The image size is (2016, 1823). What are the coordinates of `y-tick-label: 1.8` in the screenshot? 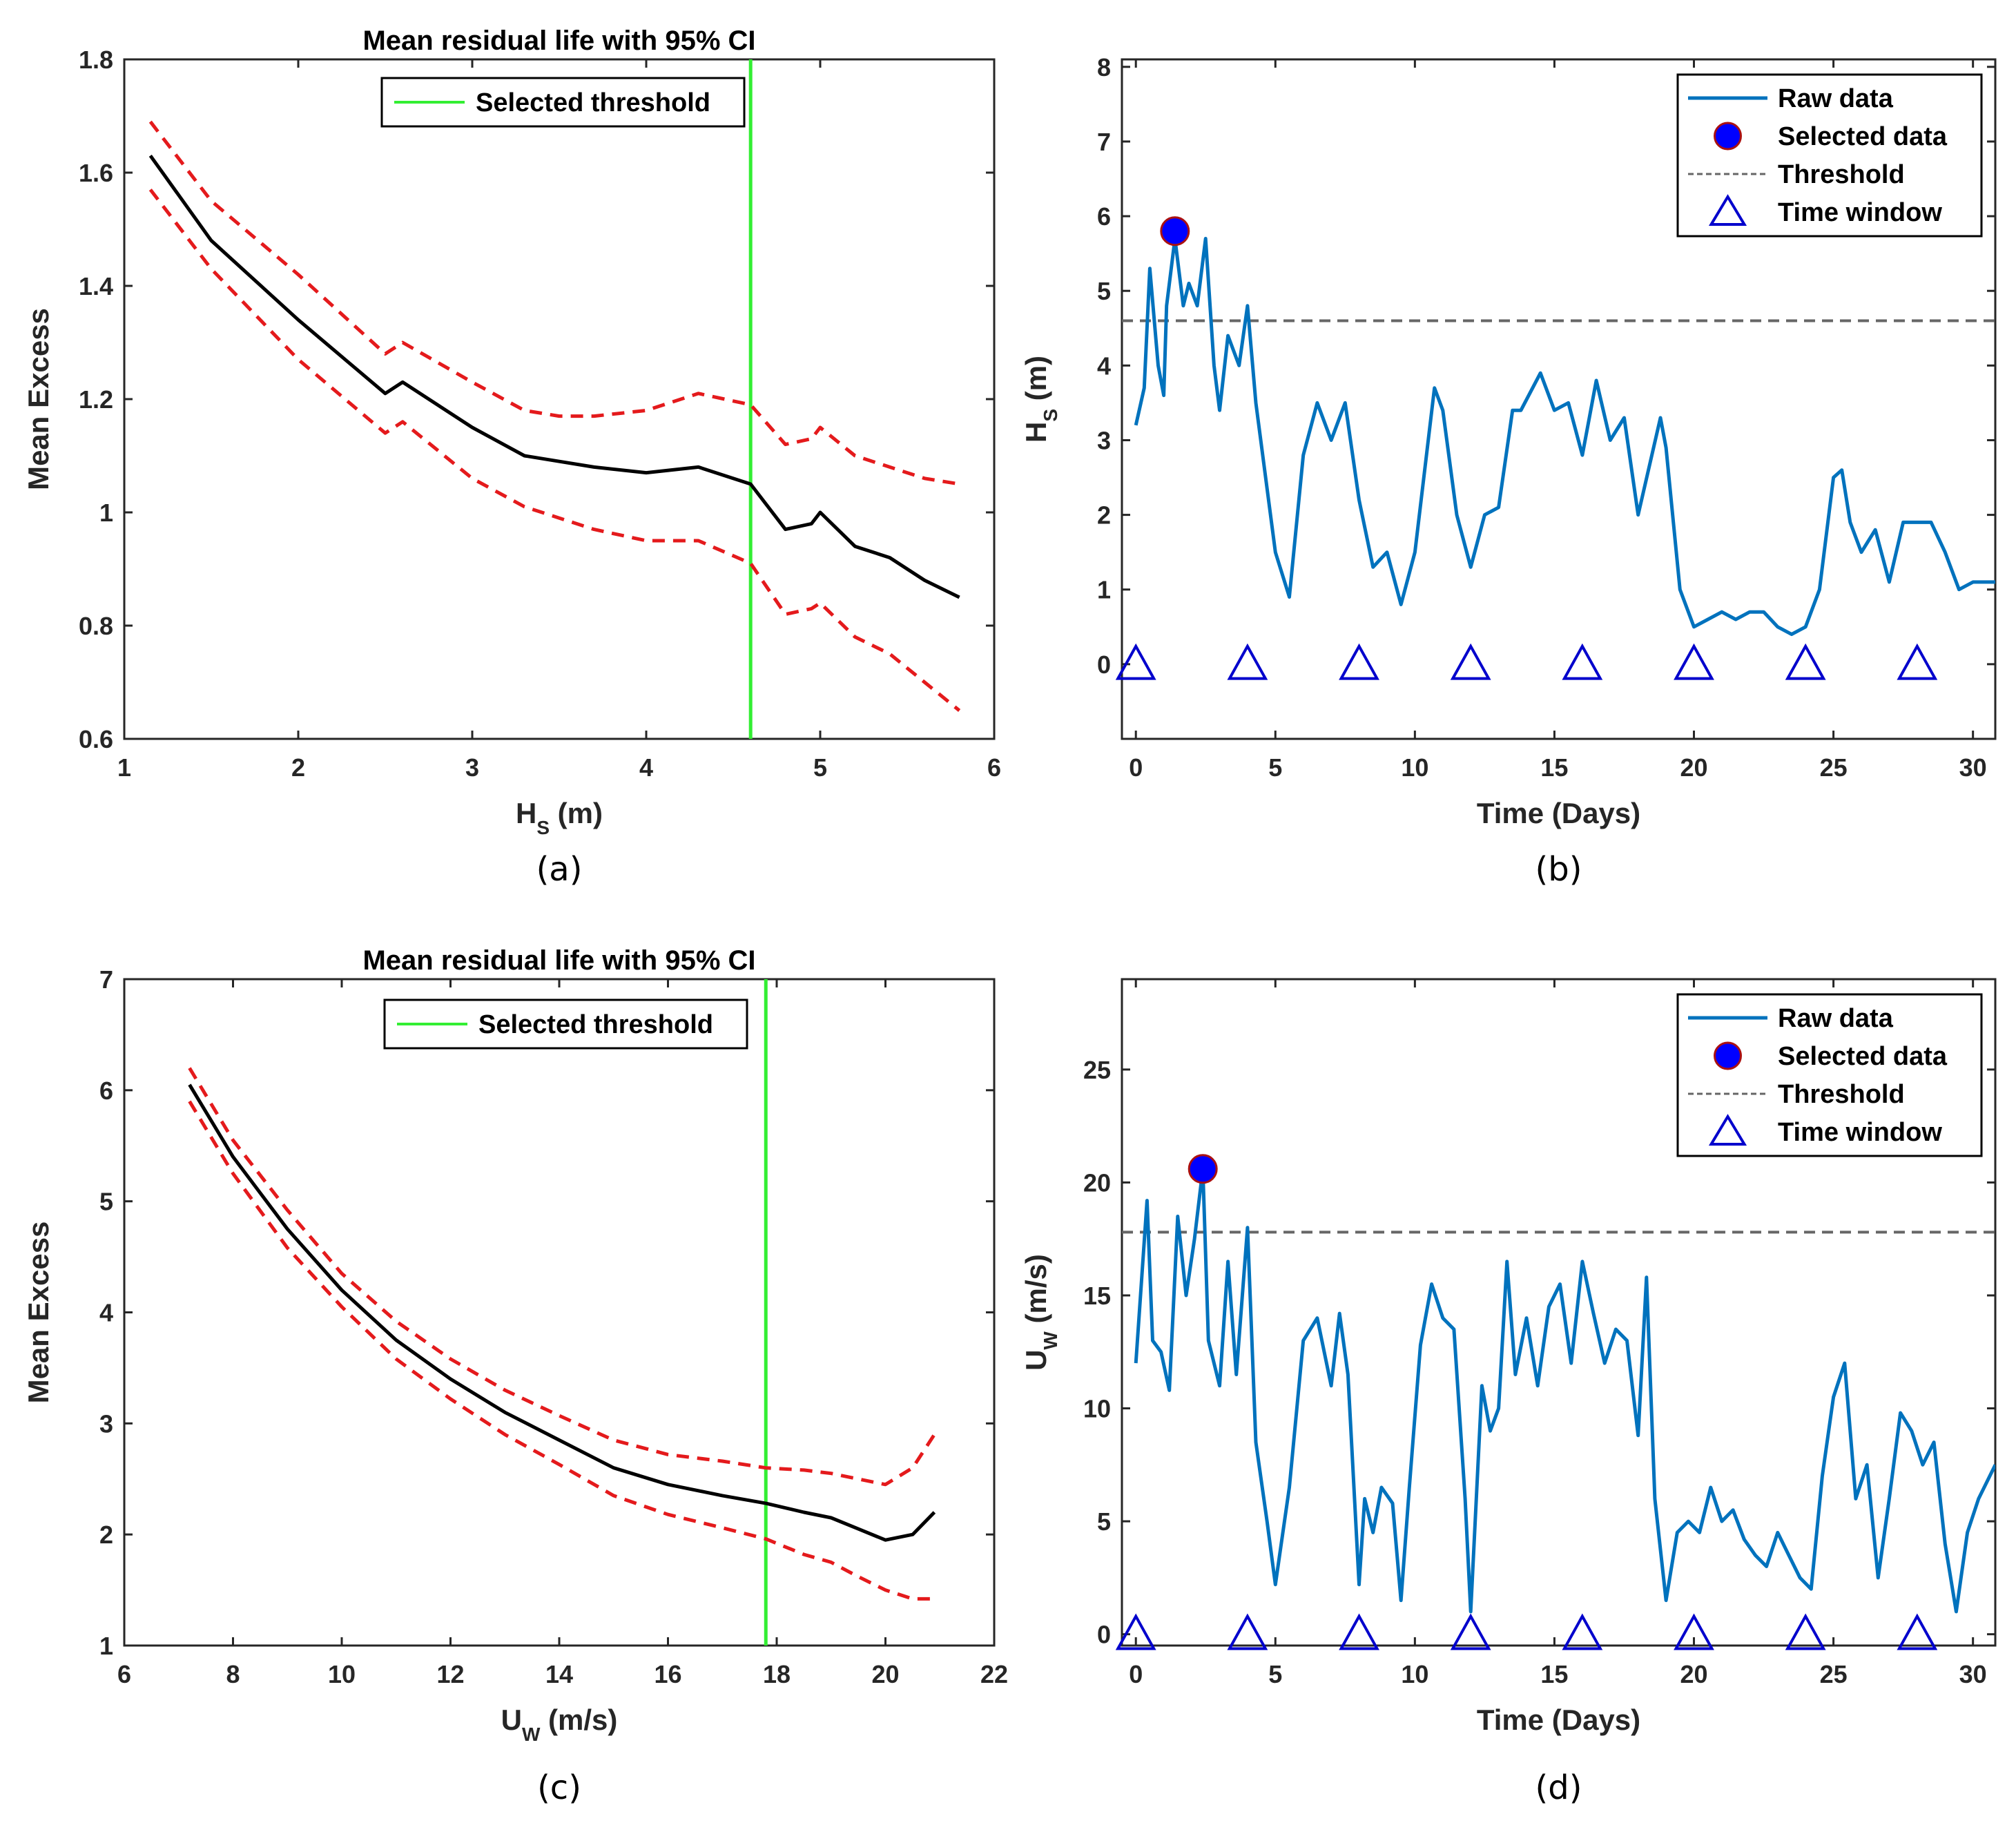 It's located at (96, 60).